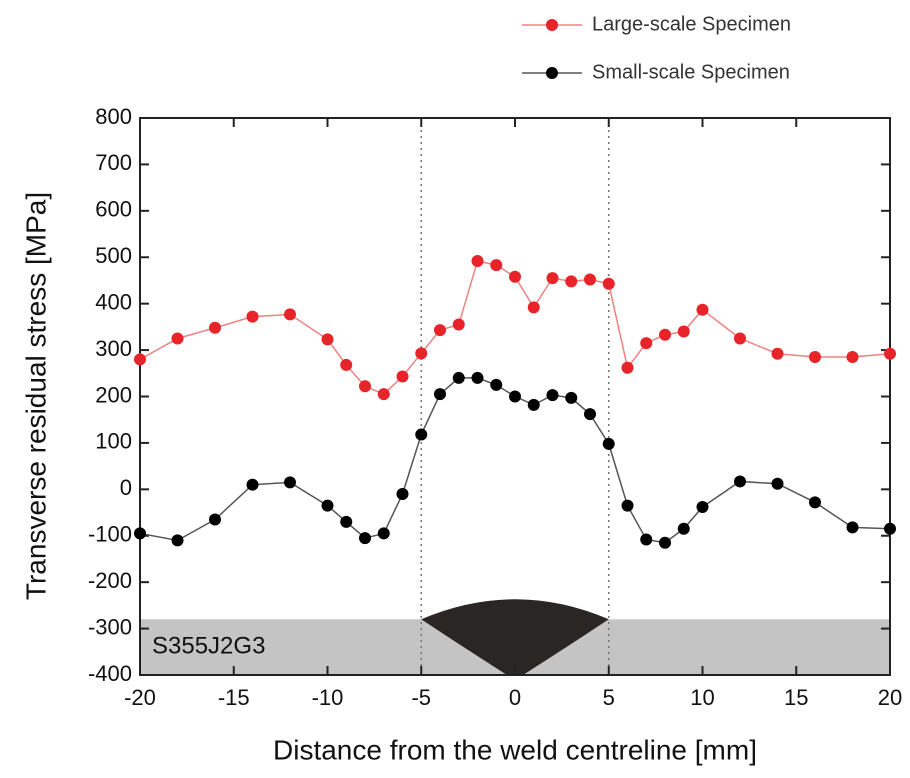  Describe the element at coordinates (328, 697) in the screenshot. I see `x-tick-label: -10` at that location.